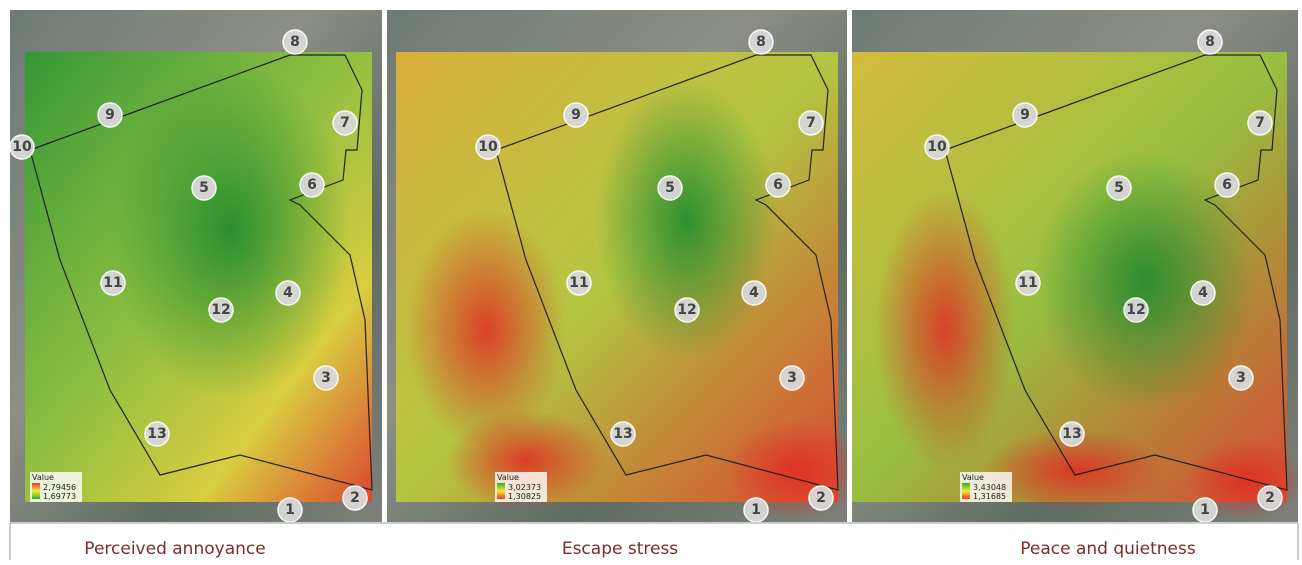 Image resolution: width=1302 pixels, height=565 pixels. I want to click on legend-max: 3,02373, so click(524, 487).